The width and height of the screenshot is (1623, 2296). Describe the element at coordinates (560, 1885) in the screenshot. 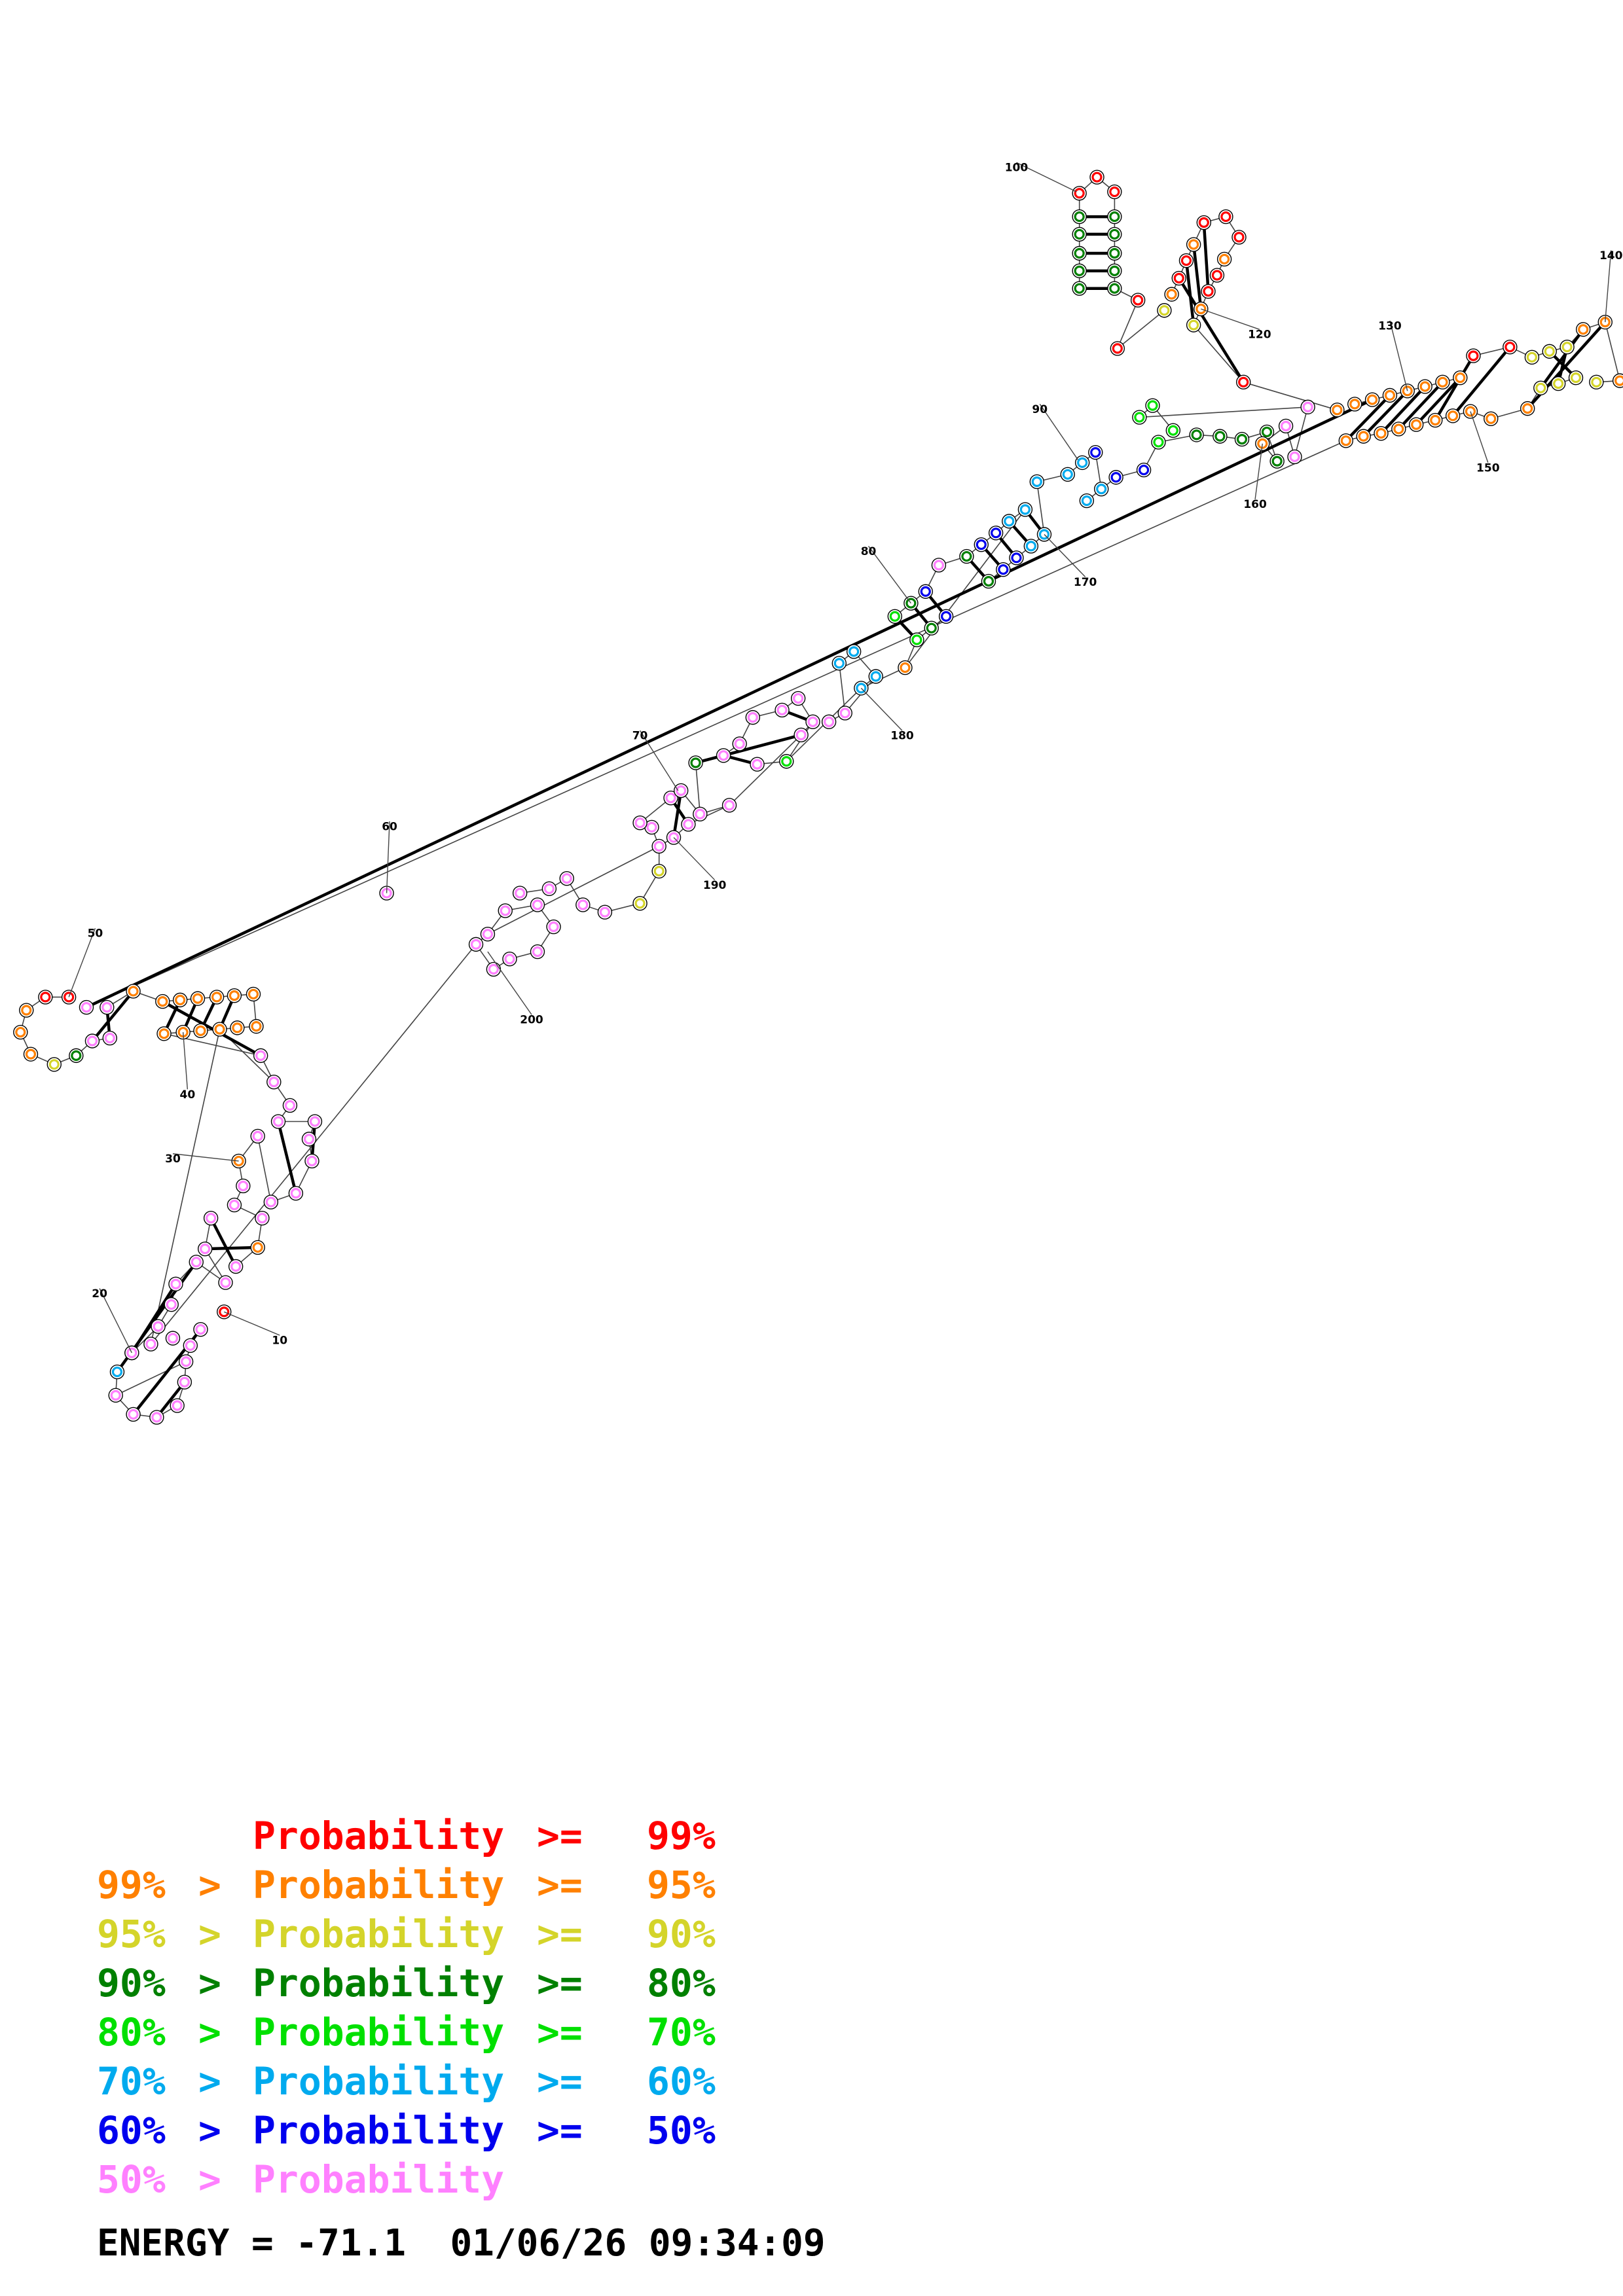

I see `legend-ge: >=` at that location.